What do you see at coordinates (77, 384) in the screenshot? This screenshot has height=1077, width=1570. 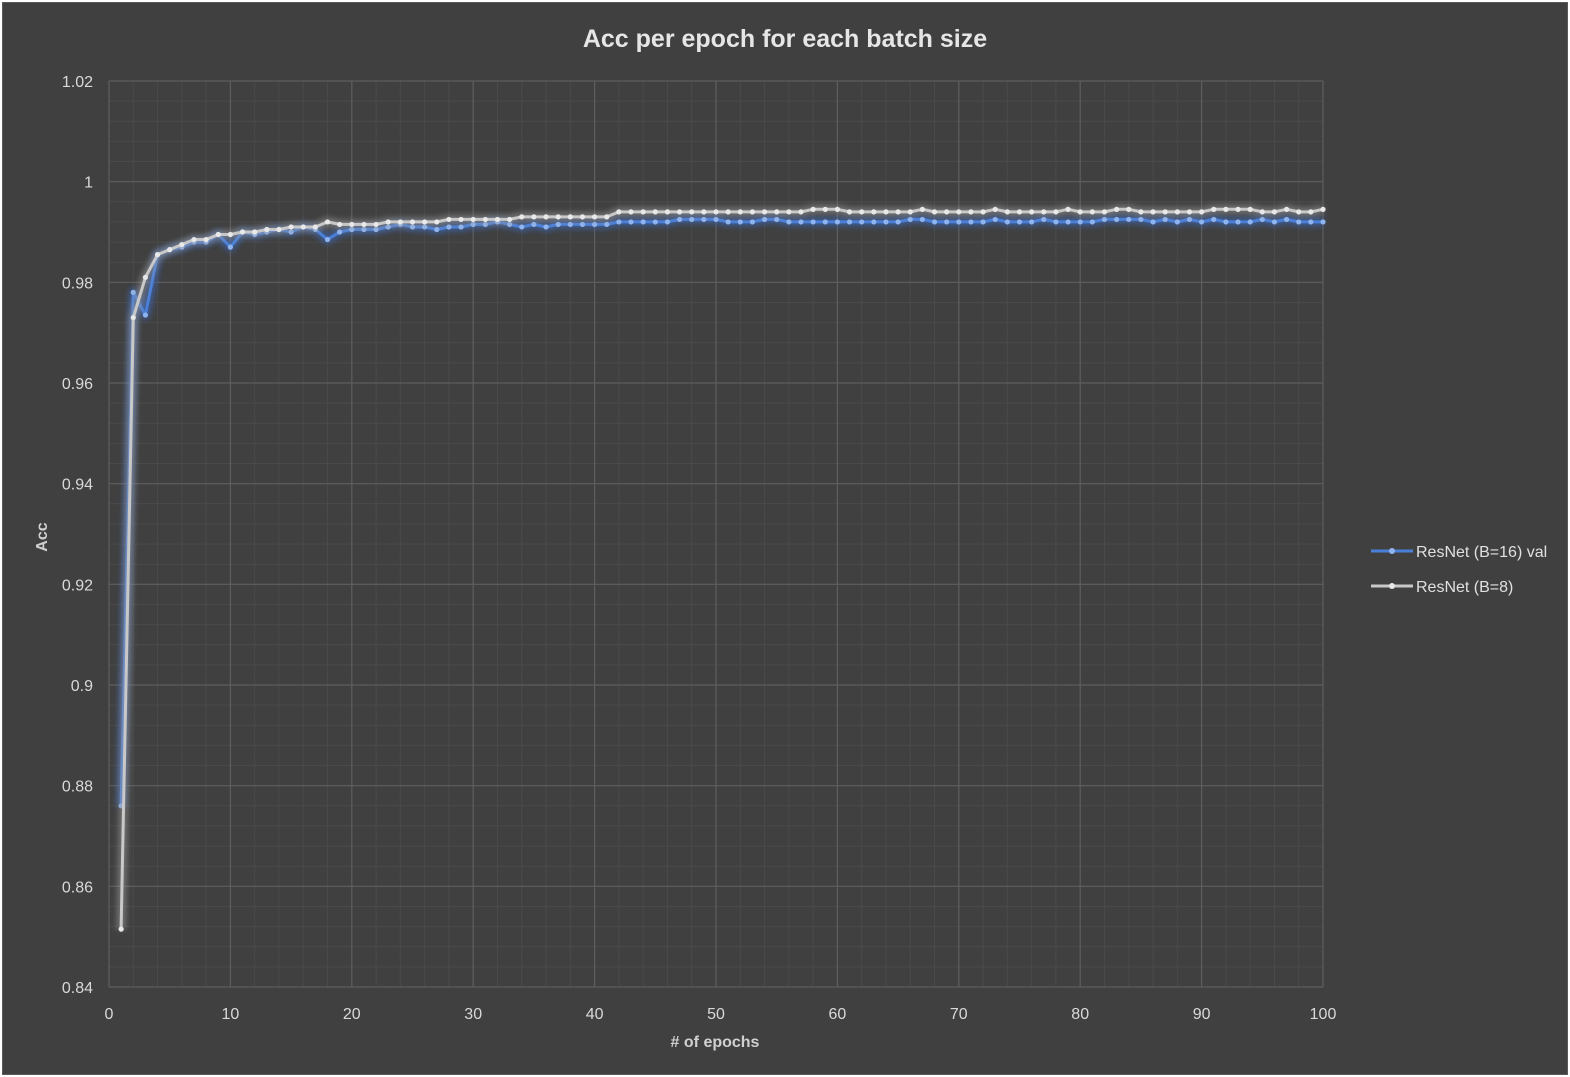 I see `y-tick-label: 0.96` at bounding box center [77, 384].